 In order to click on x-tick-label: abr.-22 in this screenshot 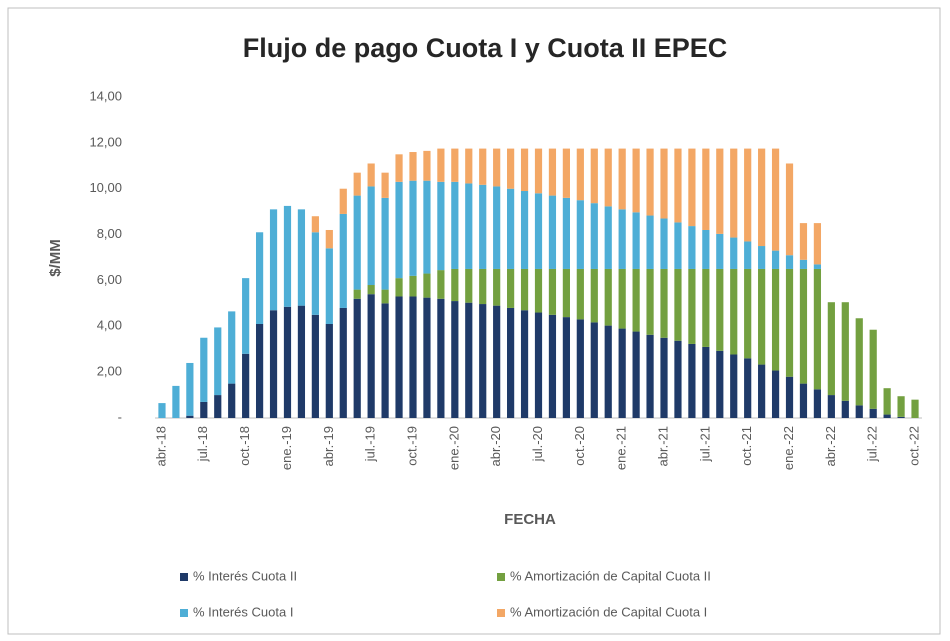, I will do `click(830, 446)`.